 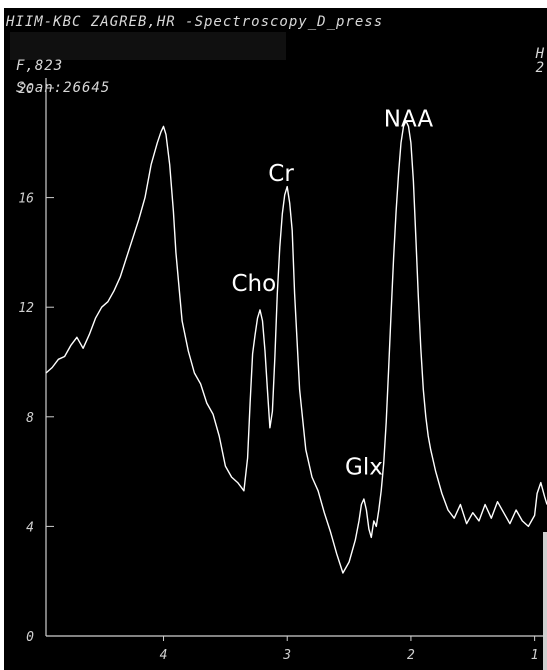 I want to click on header-title: HIIM-KBC ZAGREB,HR -Spectroscopy_D_press, so click(x=195, y=22).